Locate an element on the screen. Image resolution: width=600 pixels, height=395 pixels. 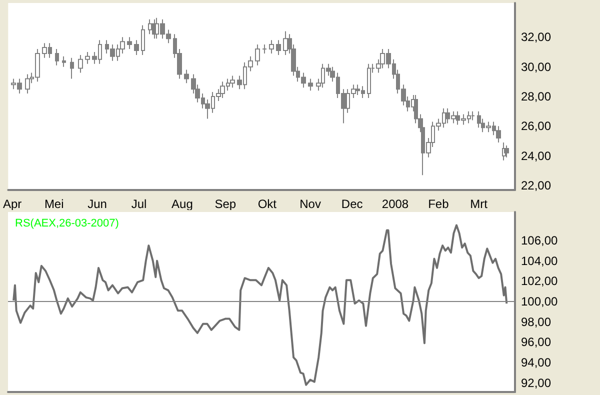
x-tick-label: Nov is located at coordinates (310, 204).